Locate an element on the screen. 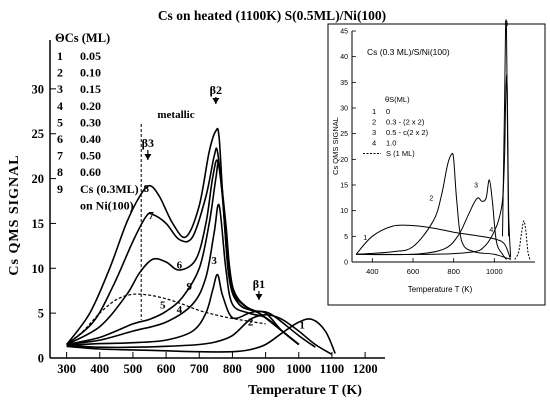 This screenshot has width=550, height=401. annotation-beta2-arrowhead is located at coordinates (216, 101).